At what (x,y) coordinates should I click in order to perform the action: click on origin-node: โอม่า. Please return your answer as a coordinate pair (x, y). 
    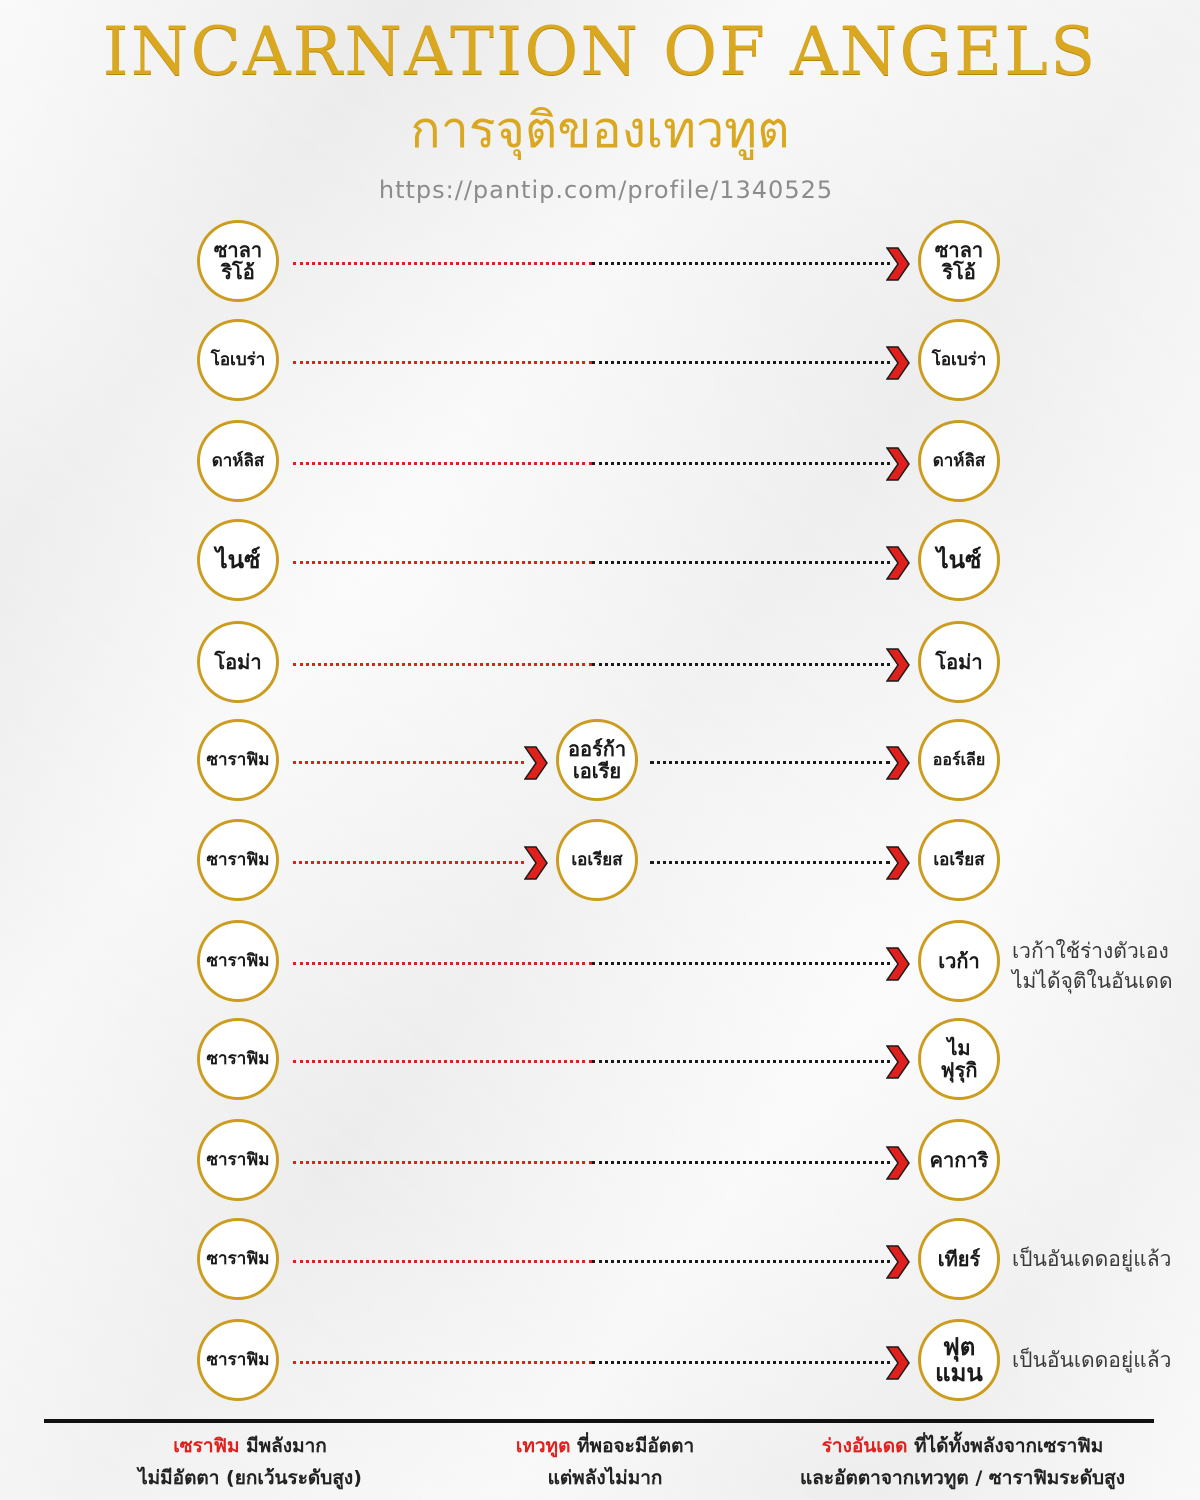
    Looking at the image, I should click on (238, 662).